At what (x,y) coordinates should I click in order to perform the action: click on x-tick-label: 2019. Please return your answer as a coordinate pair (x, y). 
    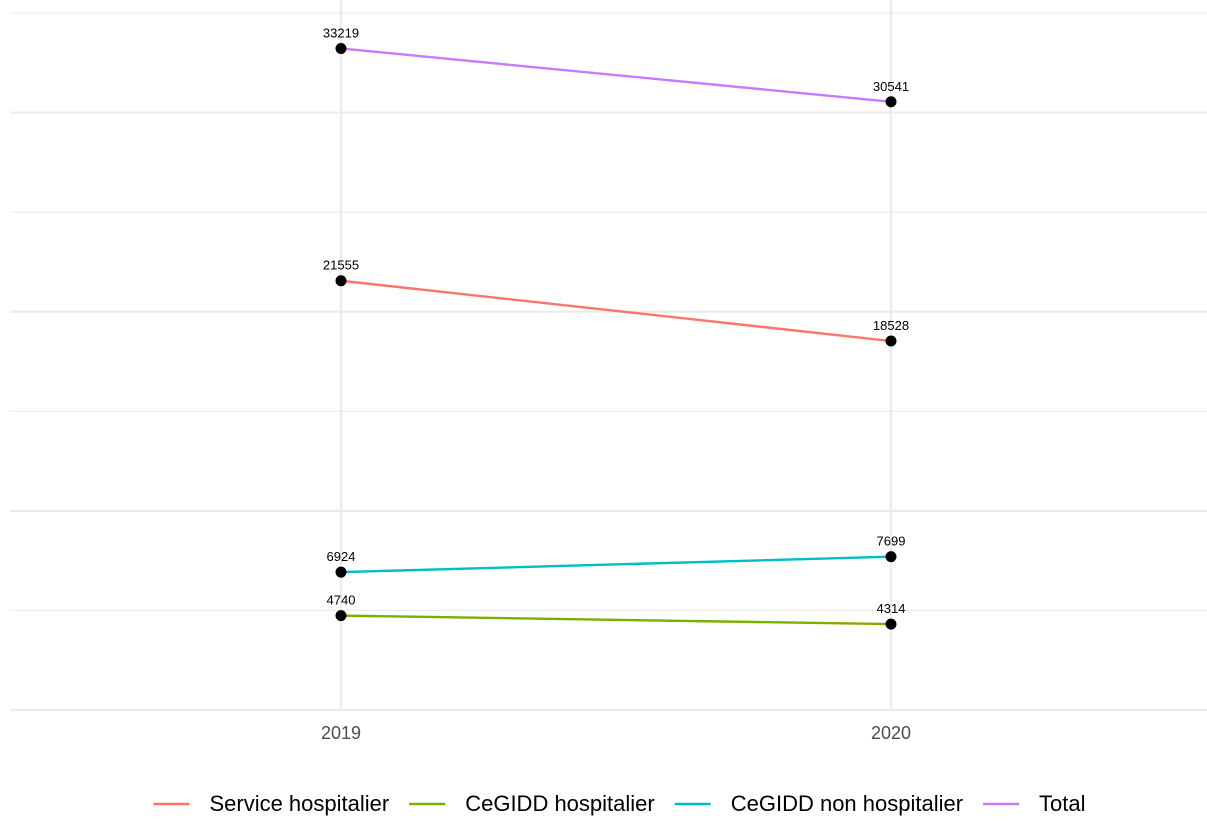
    Looking at the image, I should click on (341, 733).